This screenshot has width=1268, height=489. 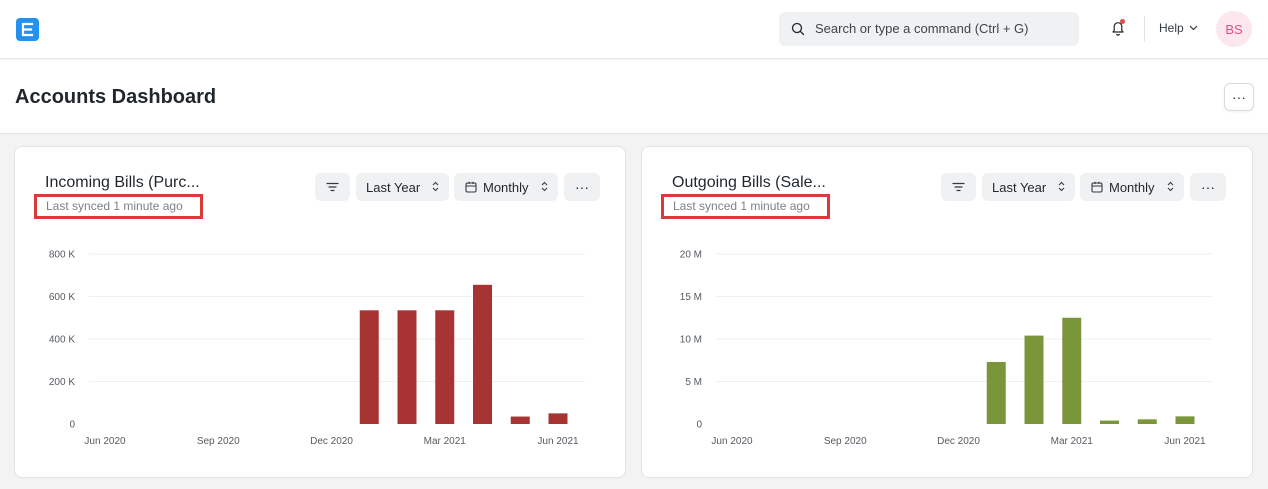 I want to click on y-tick-label: 600 K, so click(x=62, y=297).